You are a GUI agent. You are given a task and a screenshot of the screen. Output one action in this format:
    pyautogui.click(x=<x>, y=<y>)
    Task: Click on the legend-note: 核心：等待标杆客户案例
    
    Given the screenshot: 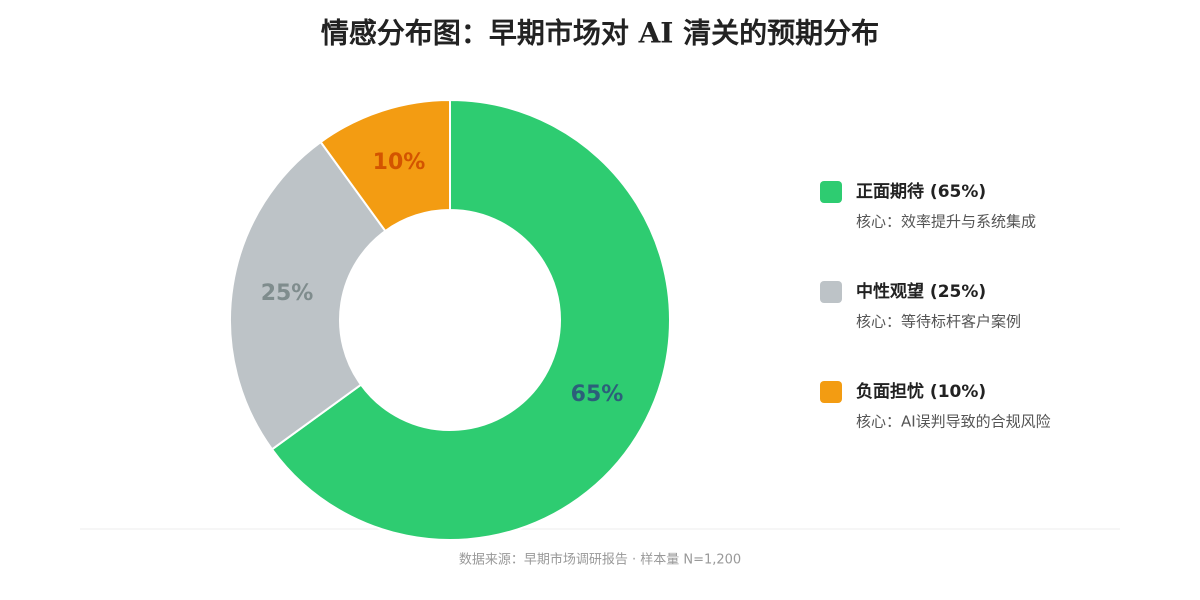 What is the action you would take?
    pyautogui.click(x=938, y=322)
    